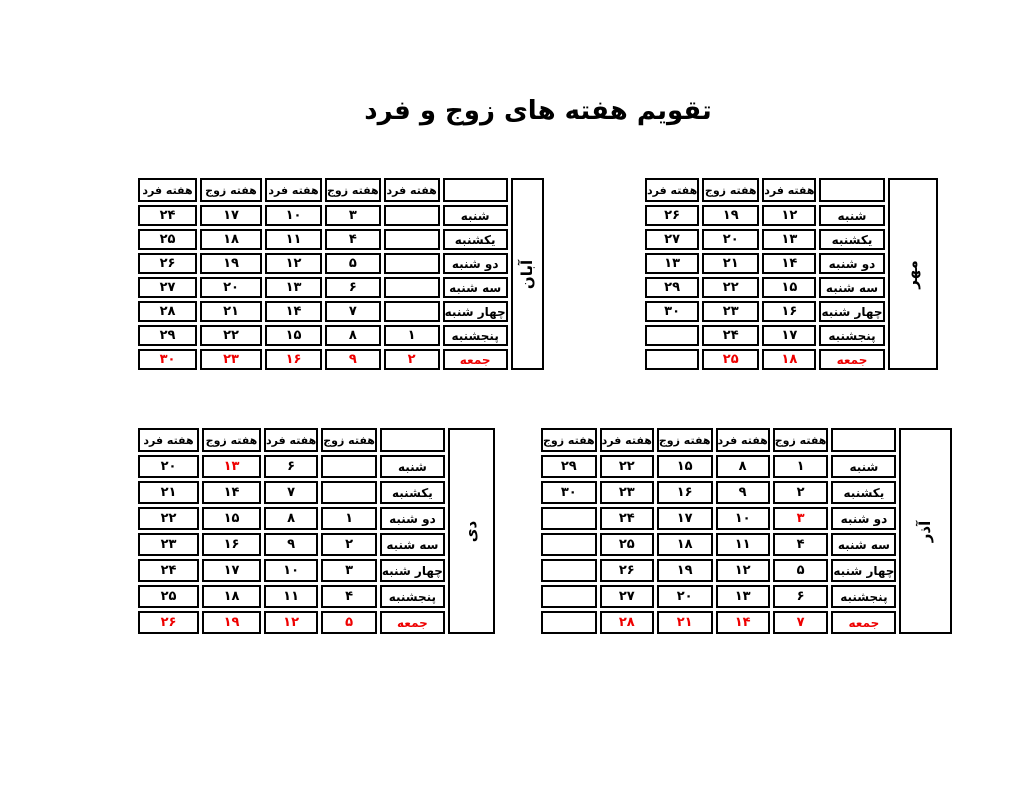 The height and width of the screenshot is (791, 1024). Describe the element at coordinates (925, 531) in the screenshot. I see `month-label: آذر` at that location.